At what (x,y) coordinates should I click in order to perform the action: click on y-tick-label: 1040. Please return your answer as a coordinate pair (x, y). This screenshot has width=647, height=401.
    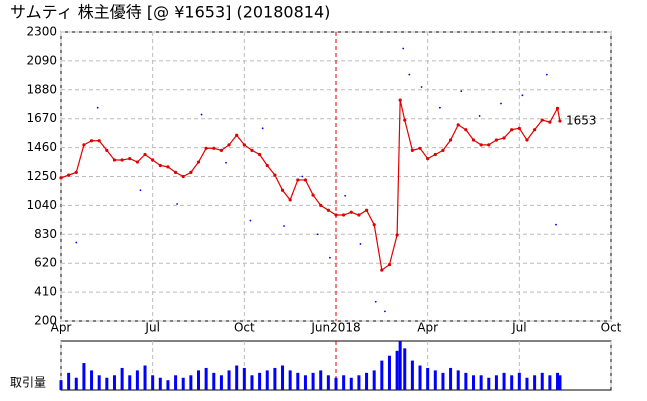
    Looking at the image, I should click on (41, 205).